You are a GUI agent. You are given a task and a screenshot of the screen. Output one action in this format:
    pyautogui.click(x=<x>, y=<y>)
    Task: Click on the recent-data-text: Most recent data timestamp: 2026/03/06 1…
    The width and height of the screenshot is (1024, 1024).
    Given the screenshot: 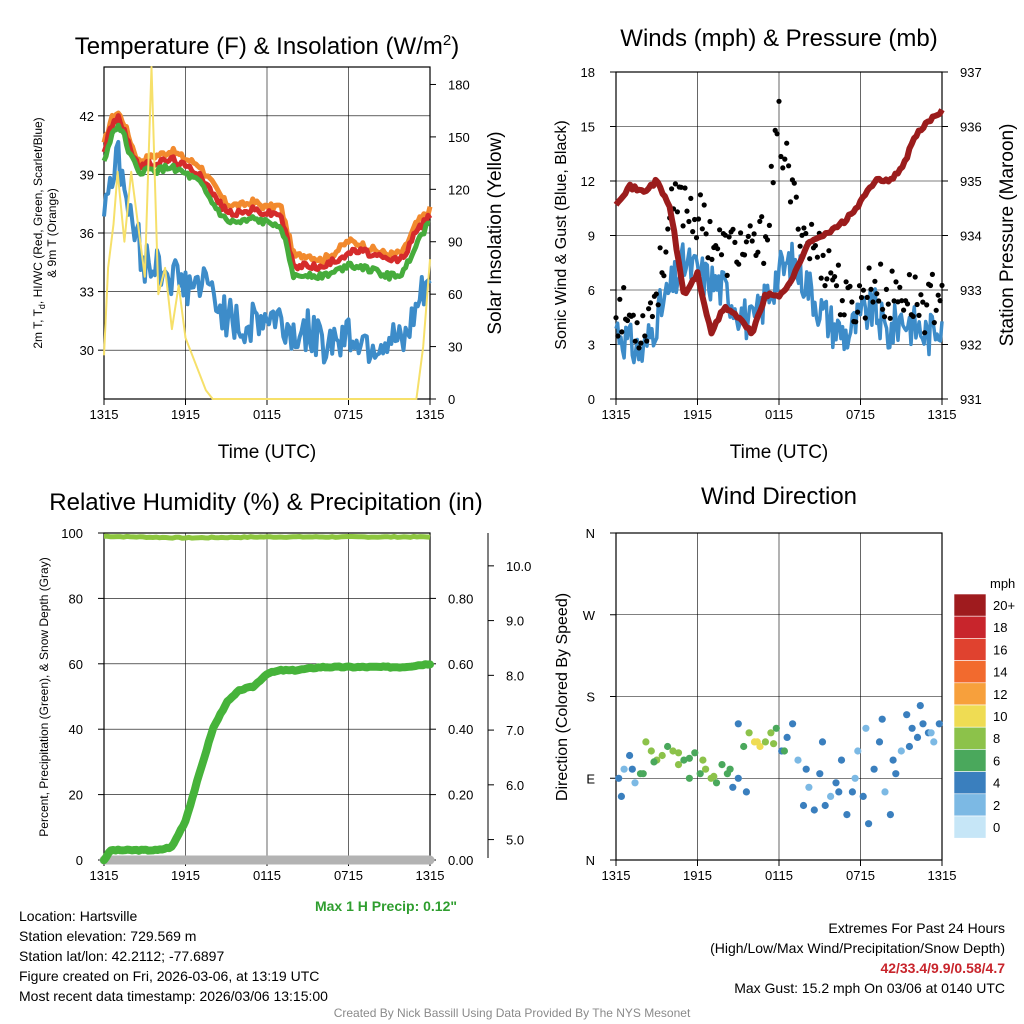 What is the action you would take?
    pyautogui.click(x=173, y=996)
    